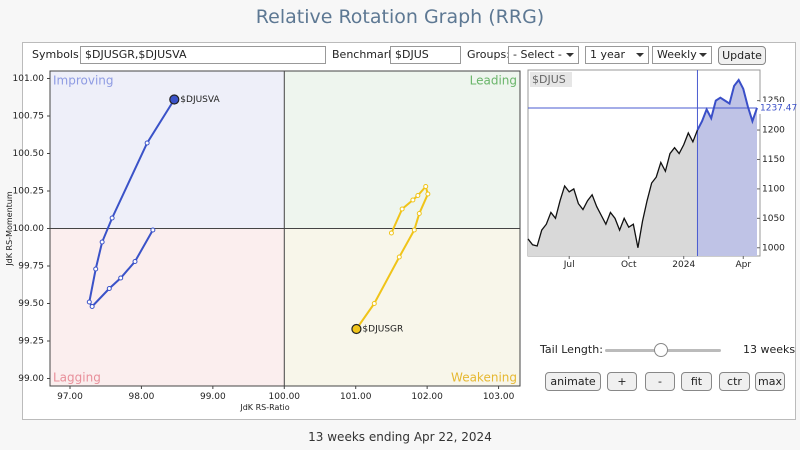 This screenshot has height=450, width=800. I want to click on y-tick-label: 1150, so click(773, 160).